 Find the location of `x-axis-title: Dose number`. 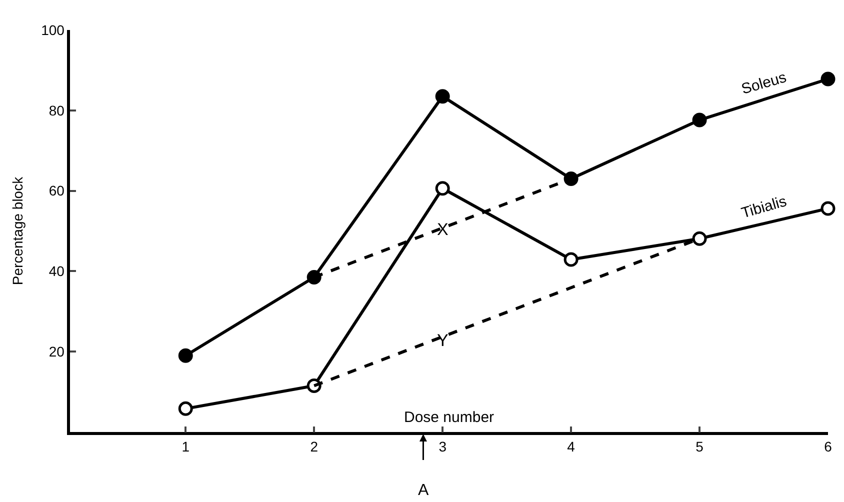

x-axis-title: Dose number is located at coordinates (449, 417).